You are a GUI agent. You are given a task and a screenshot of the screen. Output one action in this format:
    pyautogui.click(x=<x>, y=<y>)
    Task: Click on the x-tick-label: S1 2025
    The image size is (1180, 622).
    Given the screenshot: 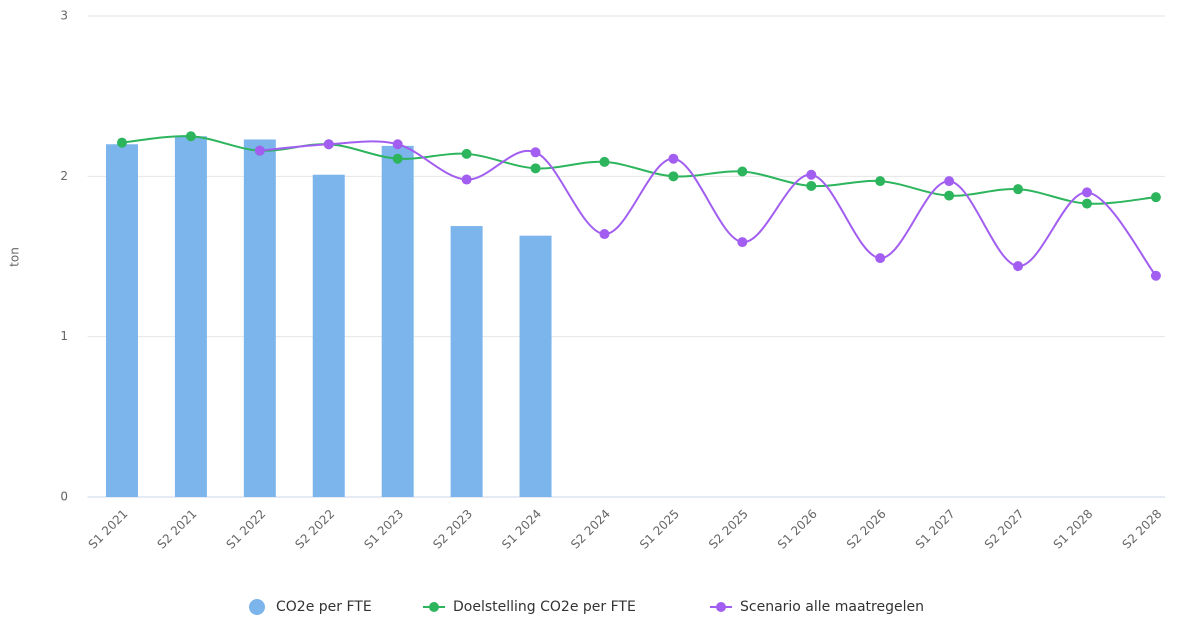 What is the action you would take?
    pyautogui.click(x=659, y=529)
    